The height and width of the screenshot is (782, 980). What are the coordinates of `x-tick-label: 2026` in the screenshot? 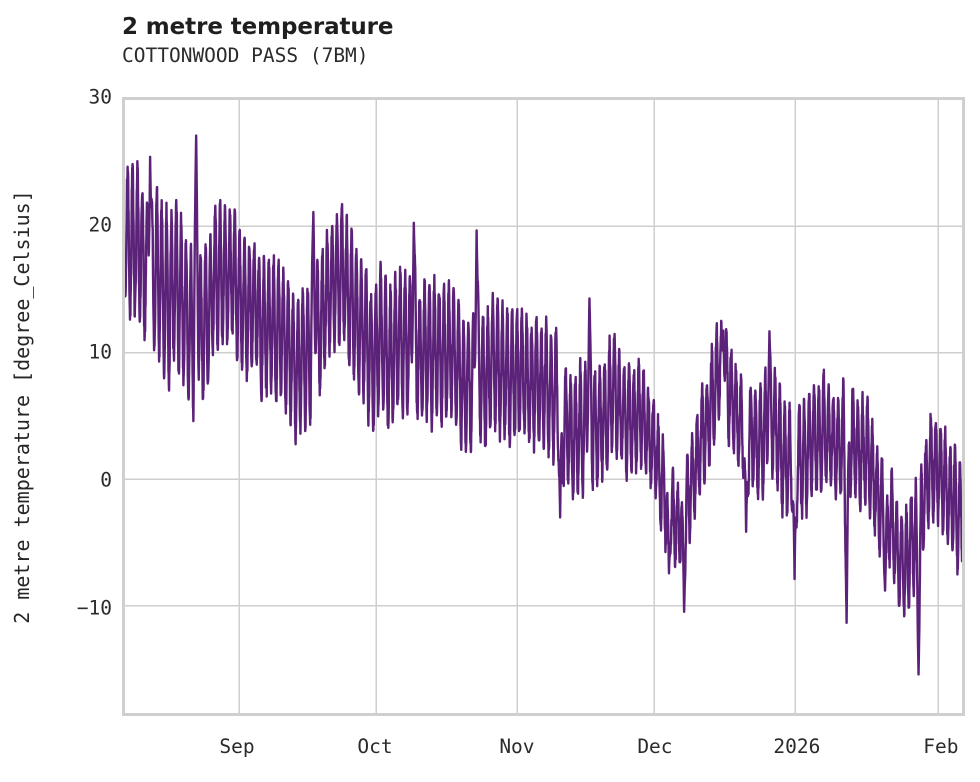 It's located at (797, 746).